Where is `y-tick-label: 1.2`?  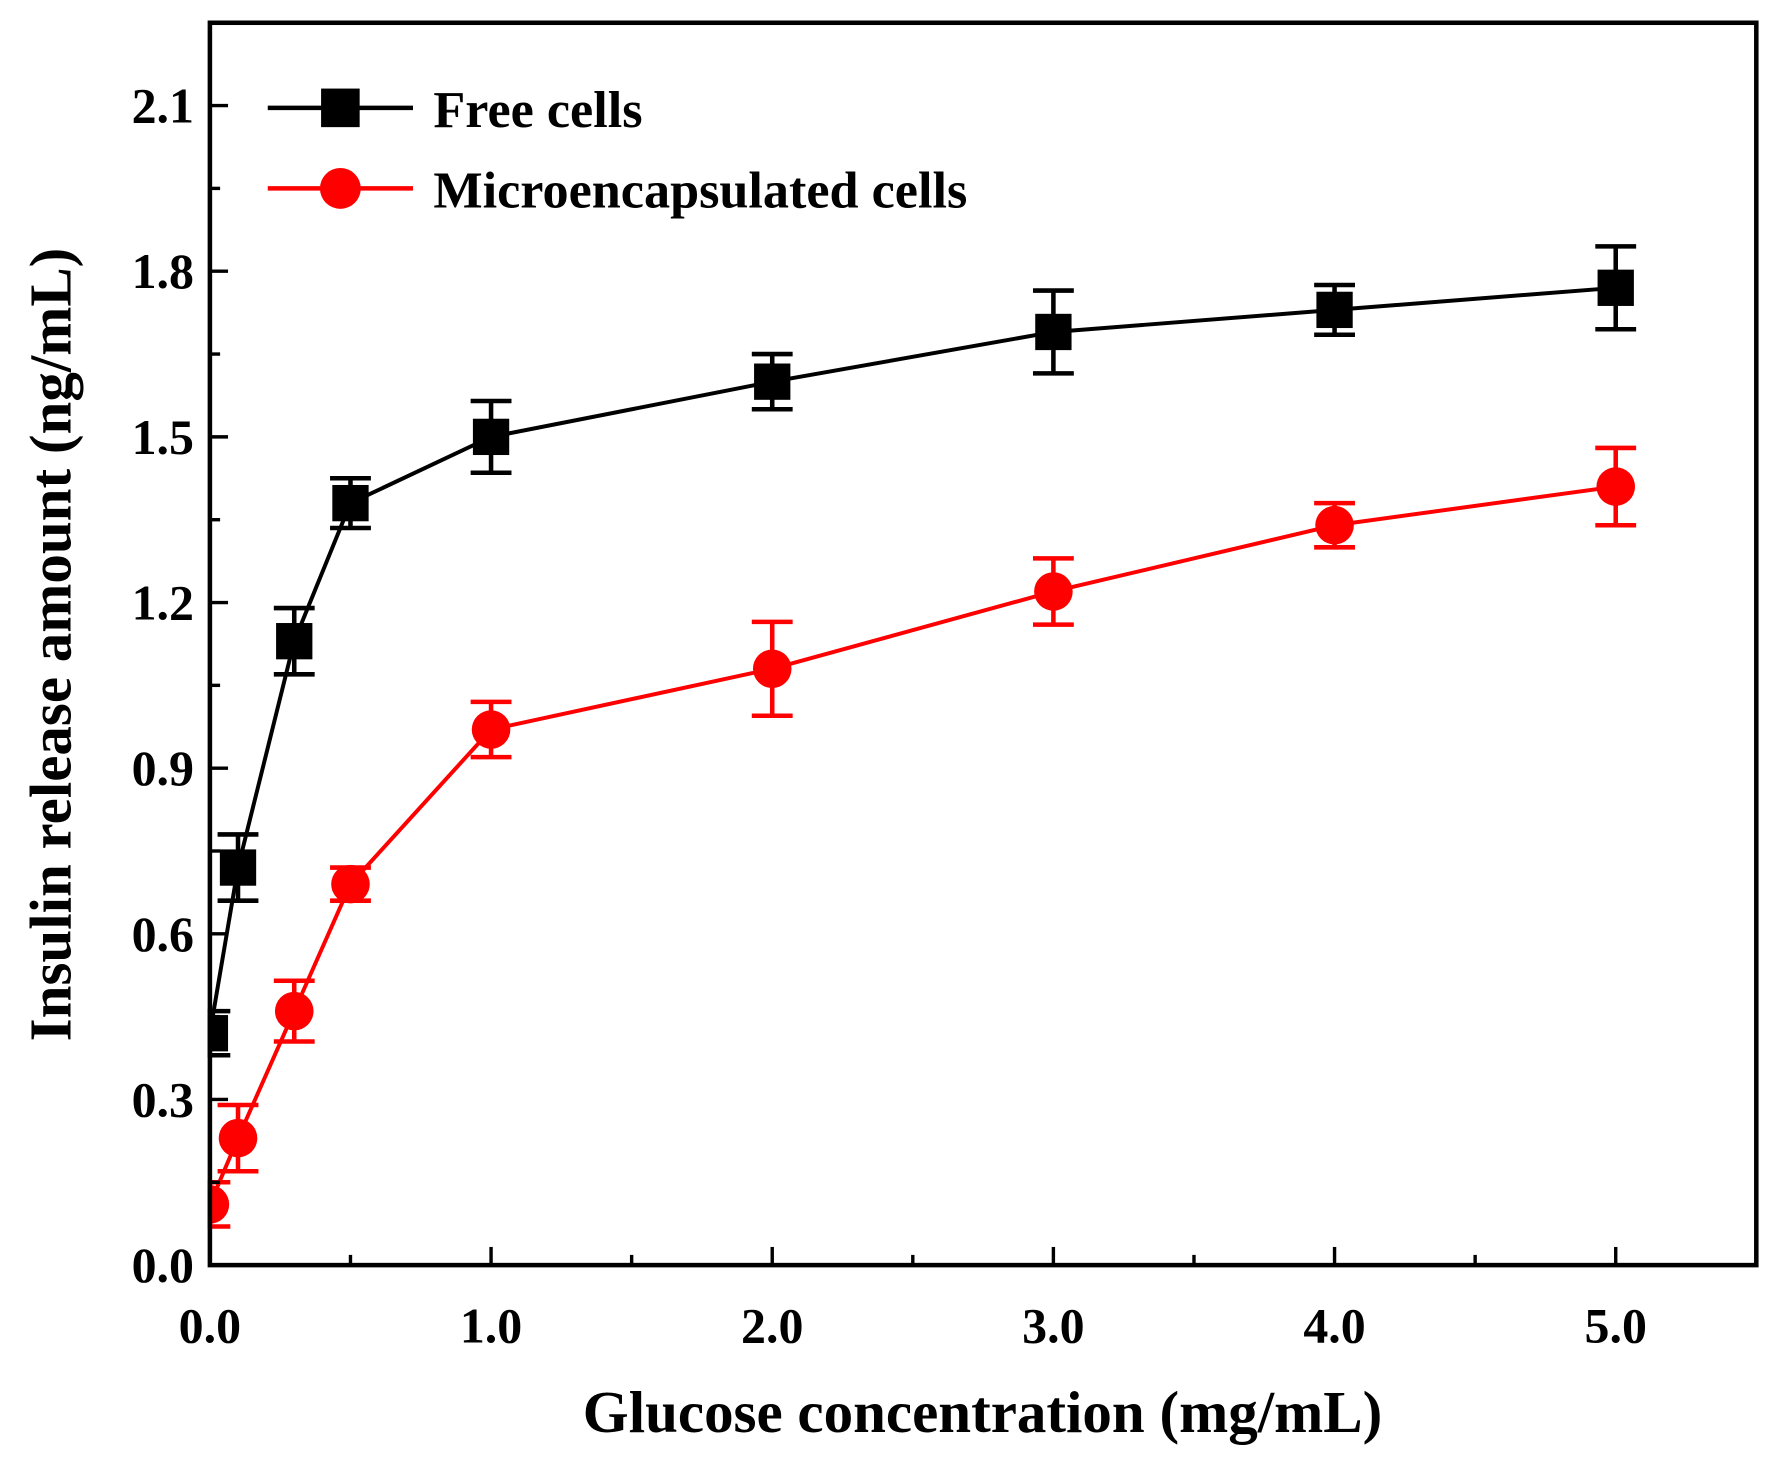
y-tick-label: 1.2 is located at coordinates (163, 603).